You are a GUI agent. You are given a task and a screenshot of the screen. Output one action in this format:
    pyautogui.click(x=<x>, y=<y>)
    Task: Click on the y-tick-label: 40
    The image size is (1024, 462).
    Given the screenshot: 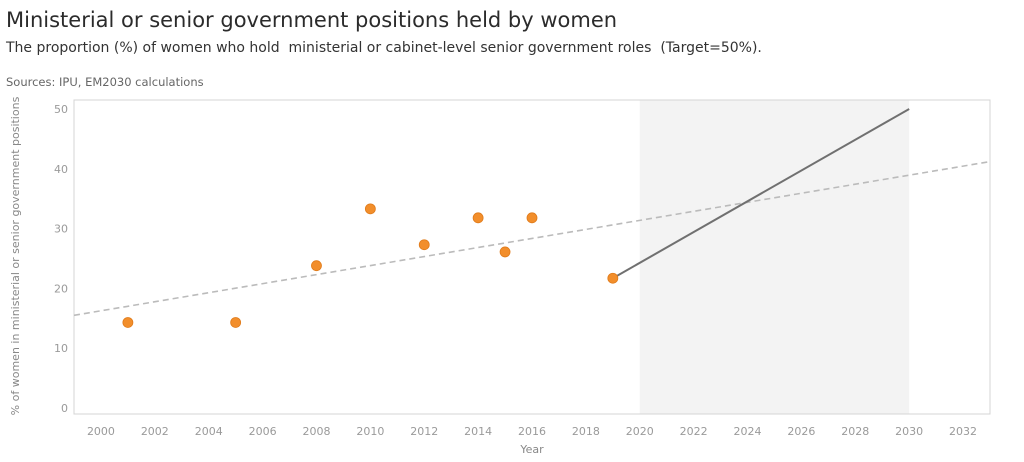 What is the action you would take?
    pyautogui.click(x=61, y=169)
    